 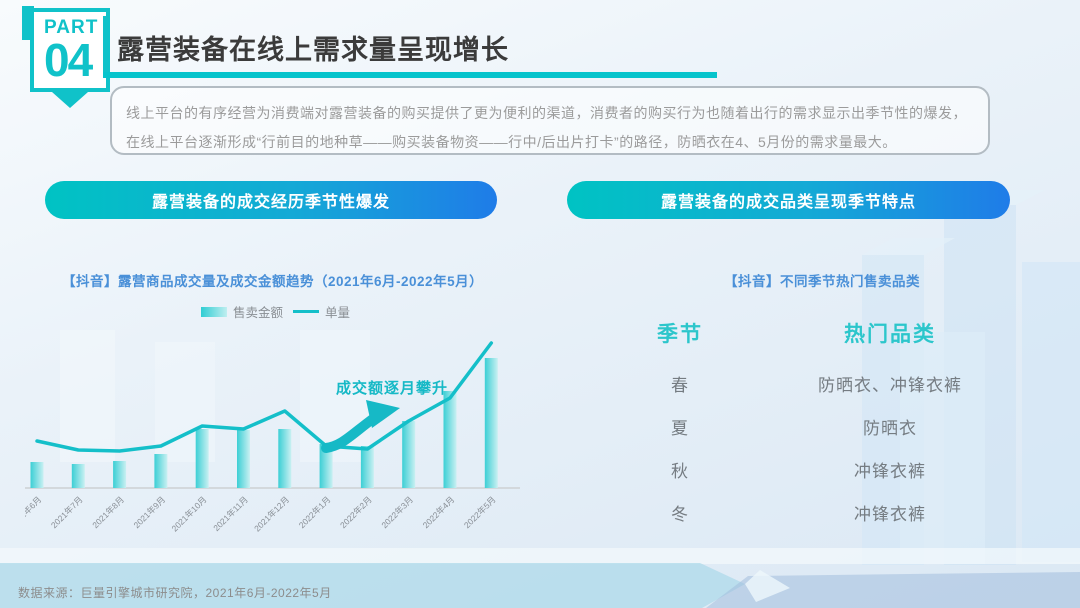 I want to click on table-title: 【抖音】不同季节热门售卖品类, so click(x=822, y=281).